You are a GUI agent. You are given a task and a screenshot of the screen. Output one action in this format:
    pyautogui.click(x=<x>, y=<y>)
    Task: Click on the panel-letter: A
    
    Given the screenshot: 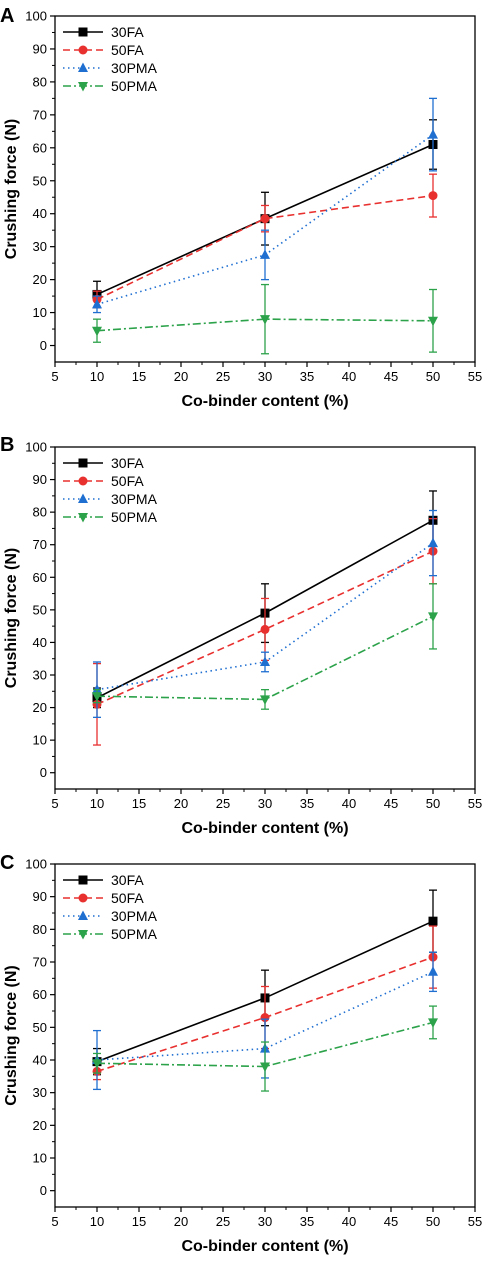 What is the action you would take?
    pyautogui.click(x=7, y=16)
    